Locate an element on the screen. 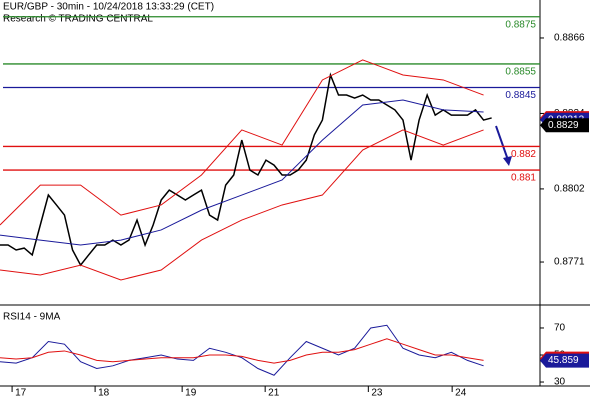 The height and width of the screenshot is (400, 590). panel-title: RSI14 - 9MA is located at coordinates (32, 317).